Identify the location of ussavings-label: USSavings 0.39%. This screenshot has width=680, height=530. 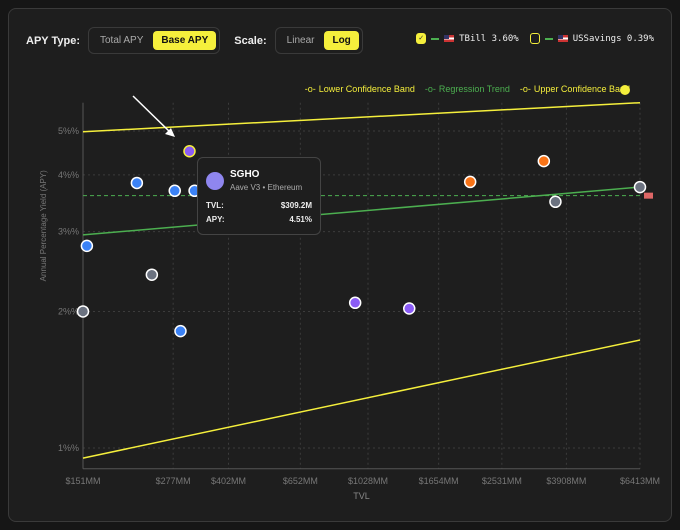
(613, 38).